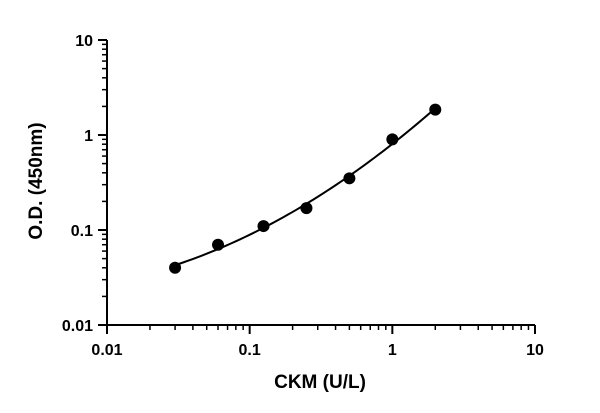  Describe the element at coordinates (250, 350) in the screenshot. I see `x-tick-label: 0.1` at that location.